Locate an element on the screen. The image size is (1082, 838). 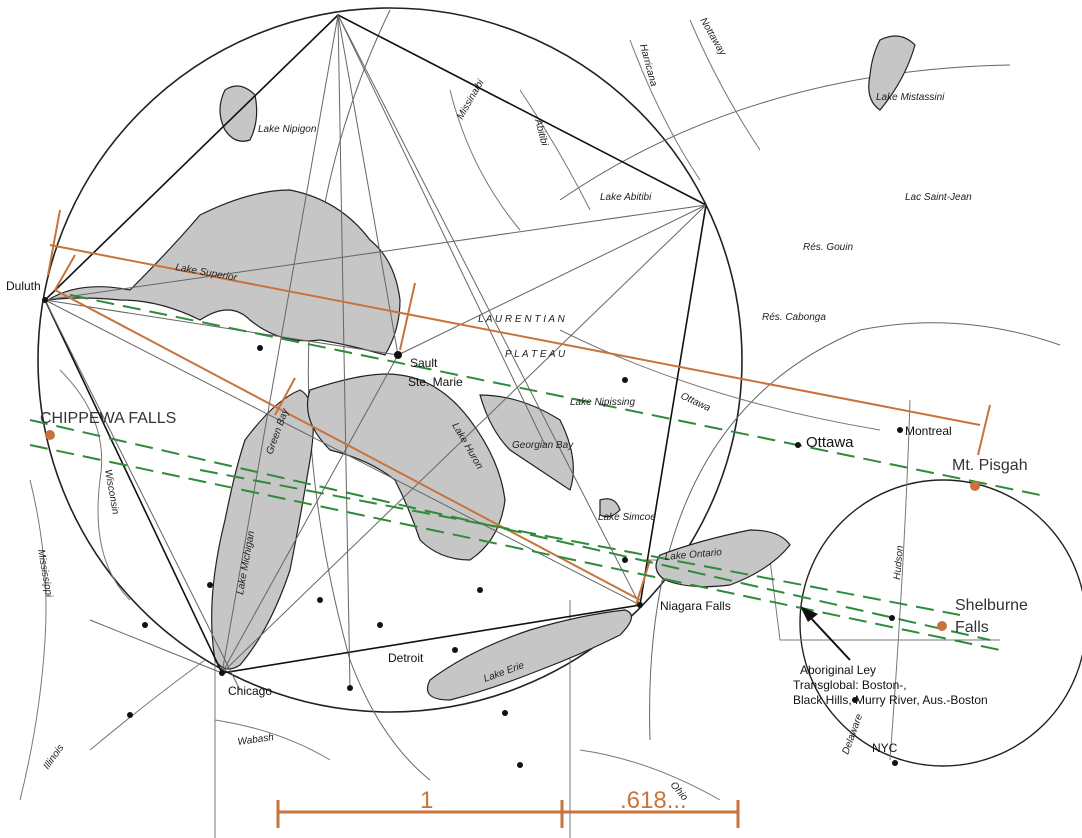
river-mississippi is located at coordinates (33, 640).